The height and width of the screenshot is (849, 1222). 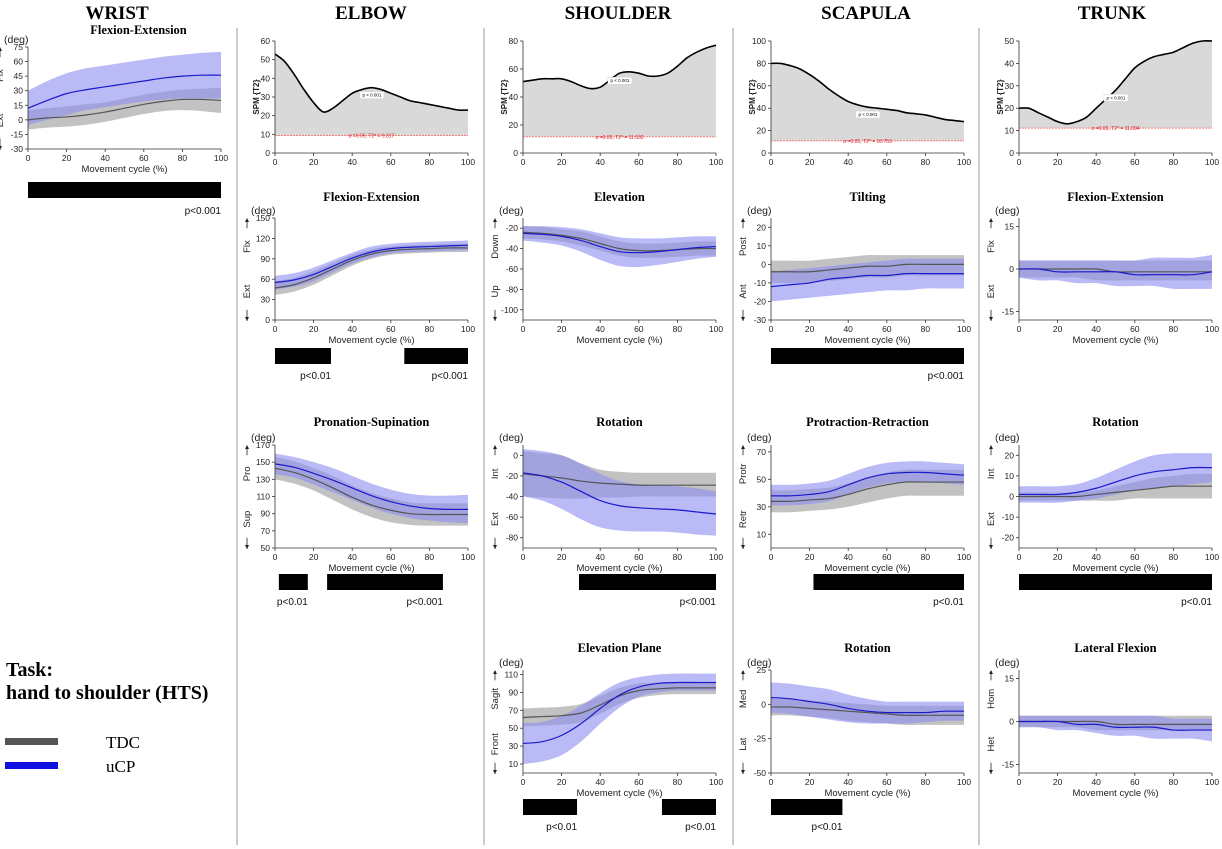 What do you see at coordinates (266, 300) in the screenshot?
I see `y-tick-label: 30` at bounding box center [266, 300].